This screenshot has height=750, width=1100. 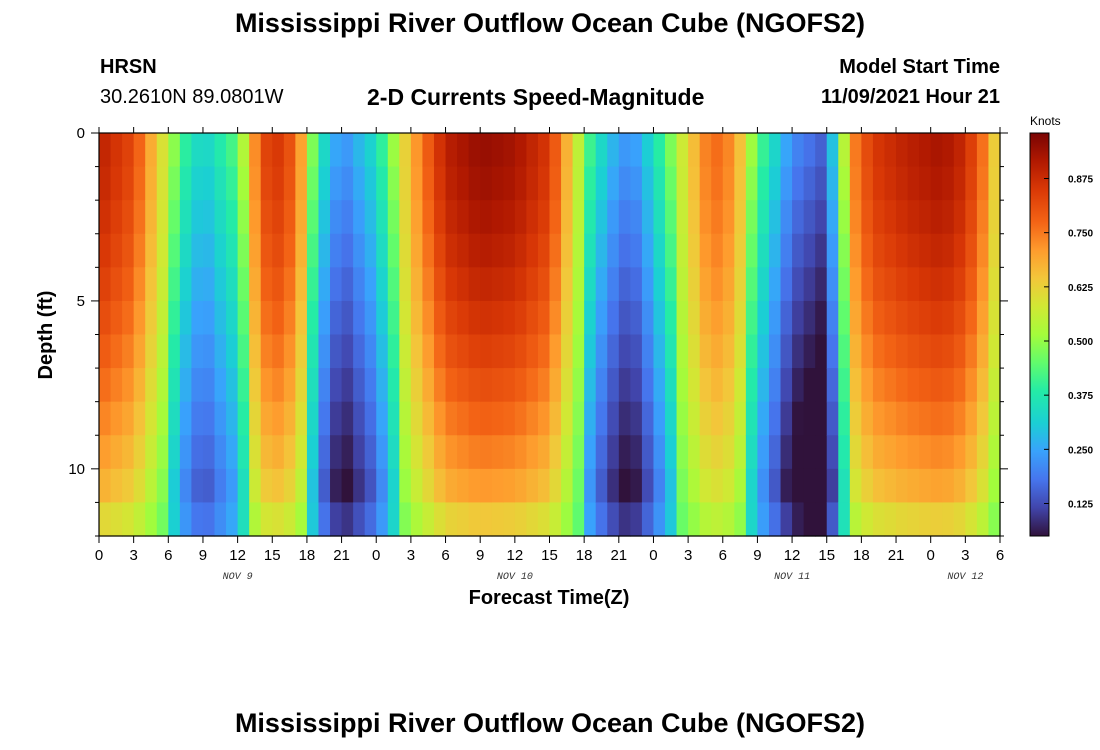 I want to click on colorbar-unit: Knots, so click(x=1045, y=121).